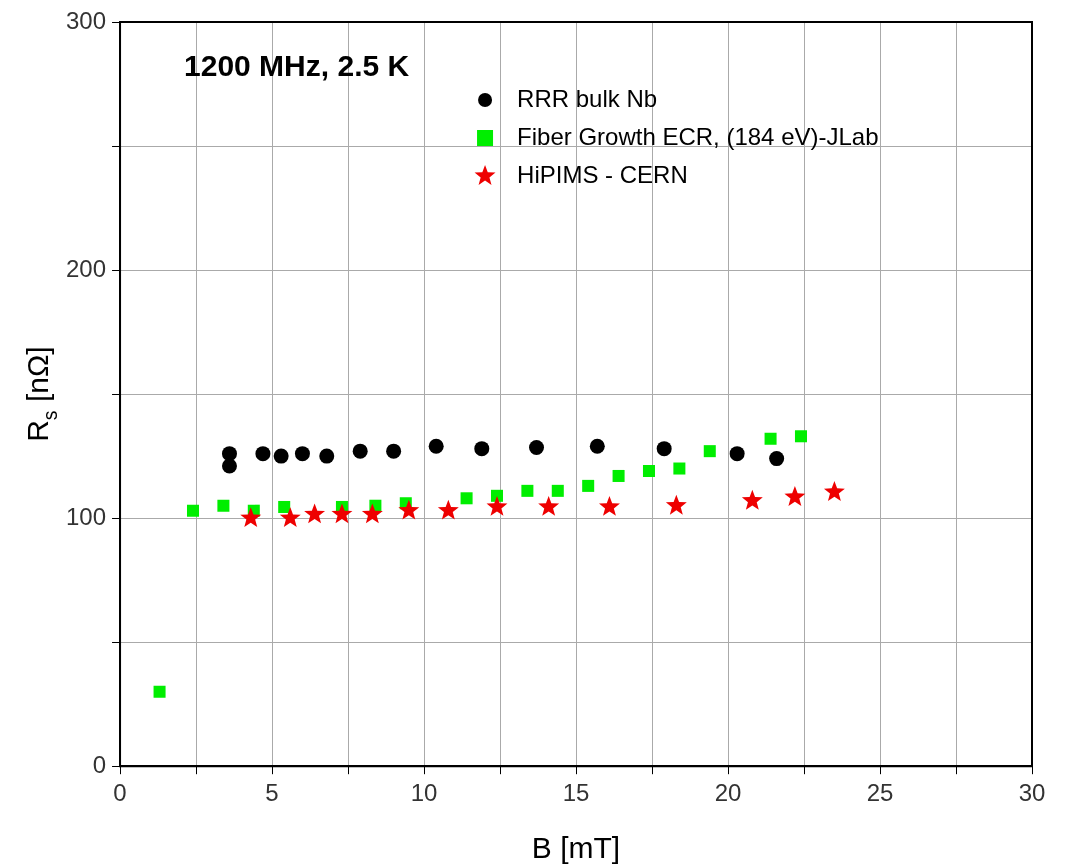 The height and width of the screenshot is (865, 1070). I want to click on legend-label: Fiber Growth ECR, (184 eV)-JLab, so click(698, 136).